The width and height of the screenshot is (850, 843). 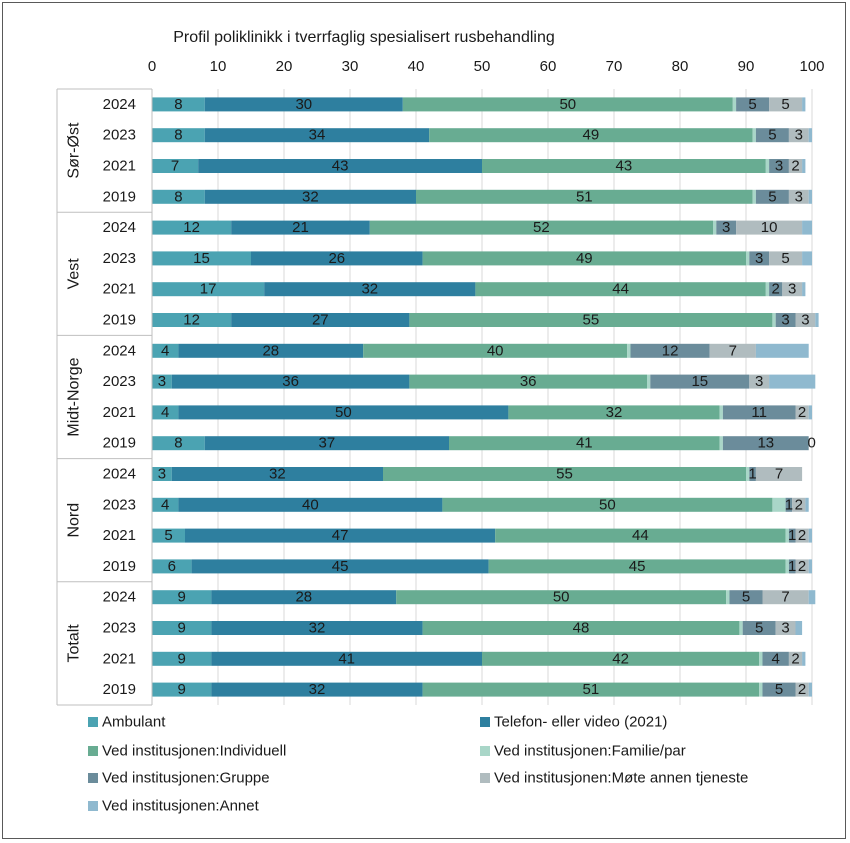 I want to click on data-label: 48, so click(x=581, y=628).